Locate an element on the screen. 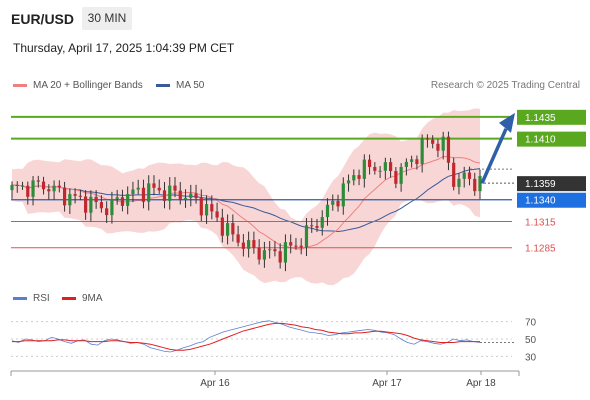 This screenshot has width=590, height=400. projection-arrow is located at coordinates (497, 148).